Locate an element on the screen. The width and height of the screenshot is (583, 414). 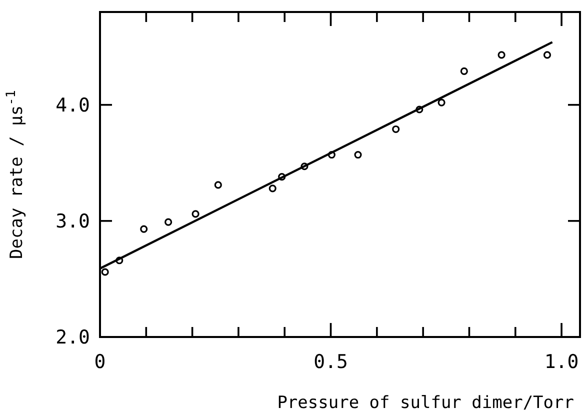
x-tick-label: 0 is located at coordinates (100, 362).